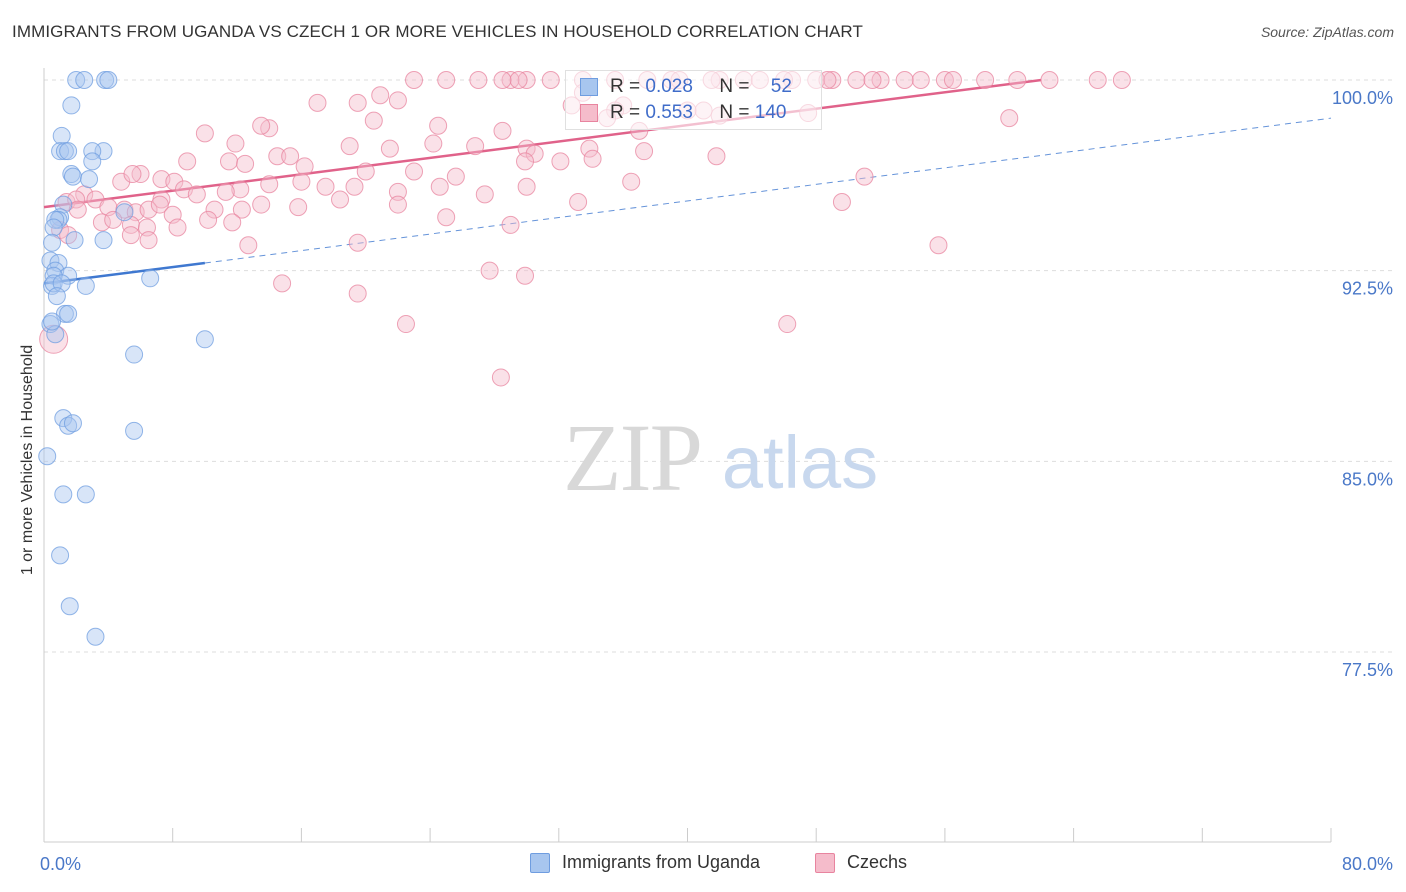 The height and width of the screenshot is (892, 1406). I want to click on legend-n-value: 140, so click(770, 112).